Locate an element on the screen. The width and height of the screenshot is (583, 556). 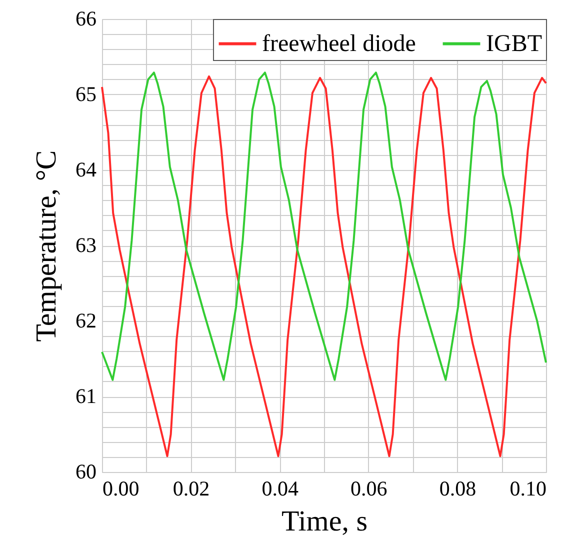
x-tick-label: 0.10 is located at coordinates (528, 488).